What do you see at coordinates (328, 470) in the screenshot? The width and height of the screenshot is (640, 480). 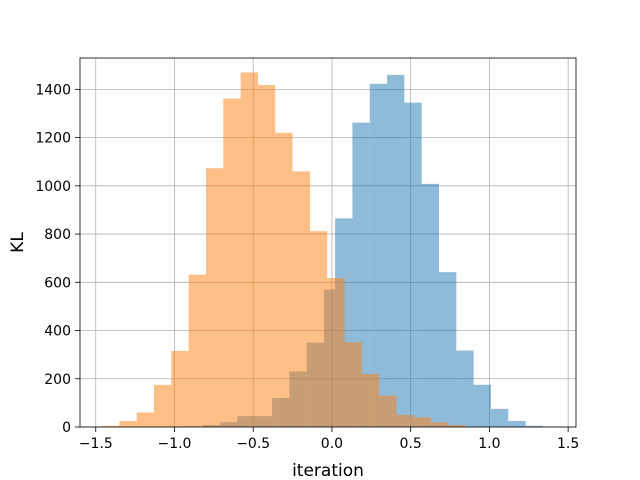 I see `x-axis-label: iteration` at bounding box center [328, 470].